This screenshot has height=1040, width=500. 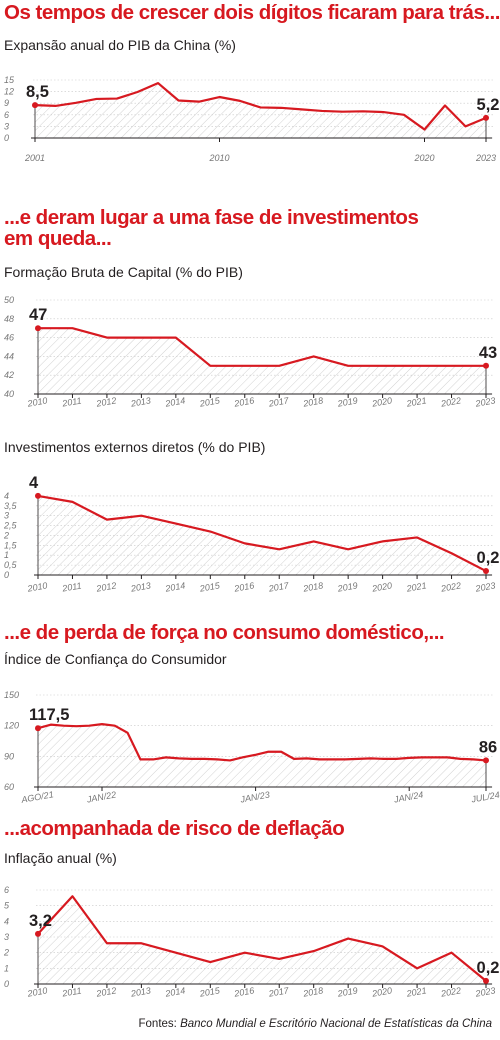 What do you see at coordinates (7, 906) in the screenshot?
I see `y-tick-label: 5` at bounding box center [7, 906].